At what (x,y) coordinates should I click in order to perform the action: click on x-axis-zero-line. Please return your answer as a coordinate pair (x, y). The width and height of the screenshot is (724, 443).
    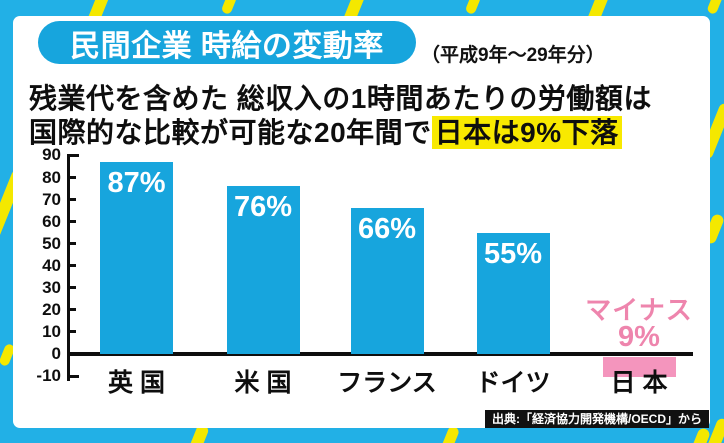
    Looking at the image, I should click on (380, 354).